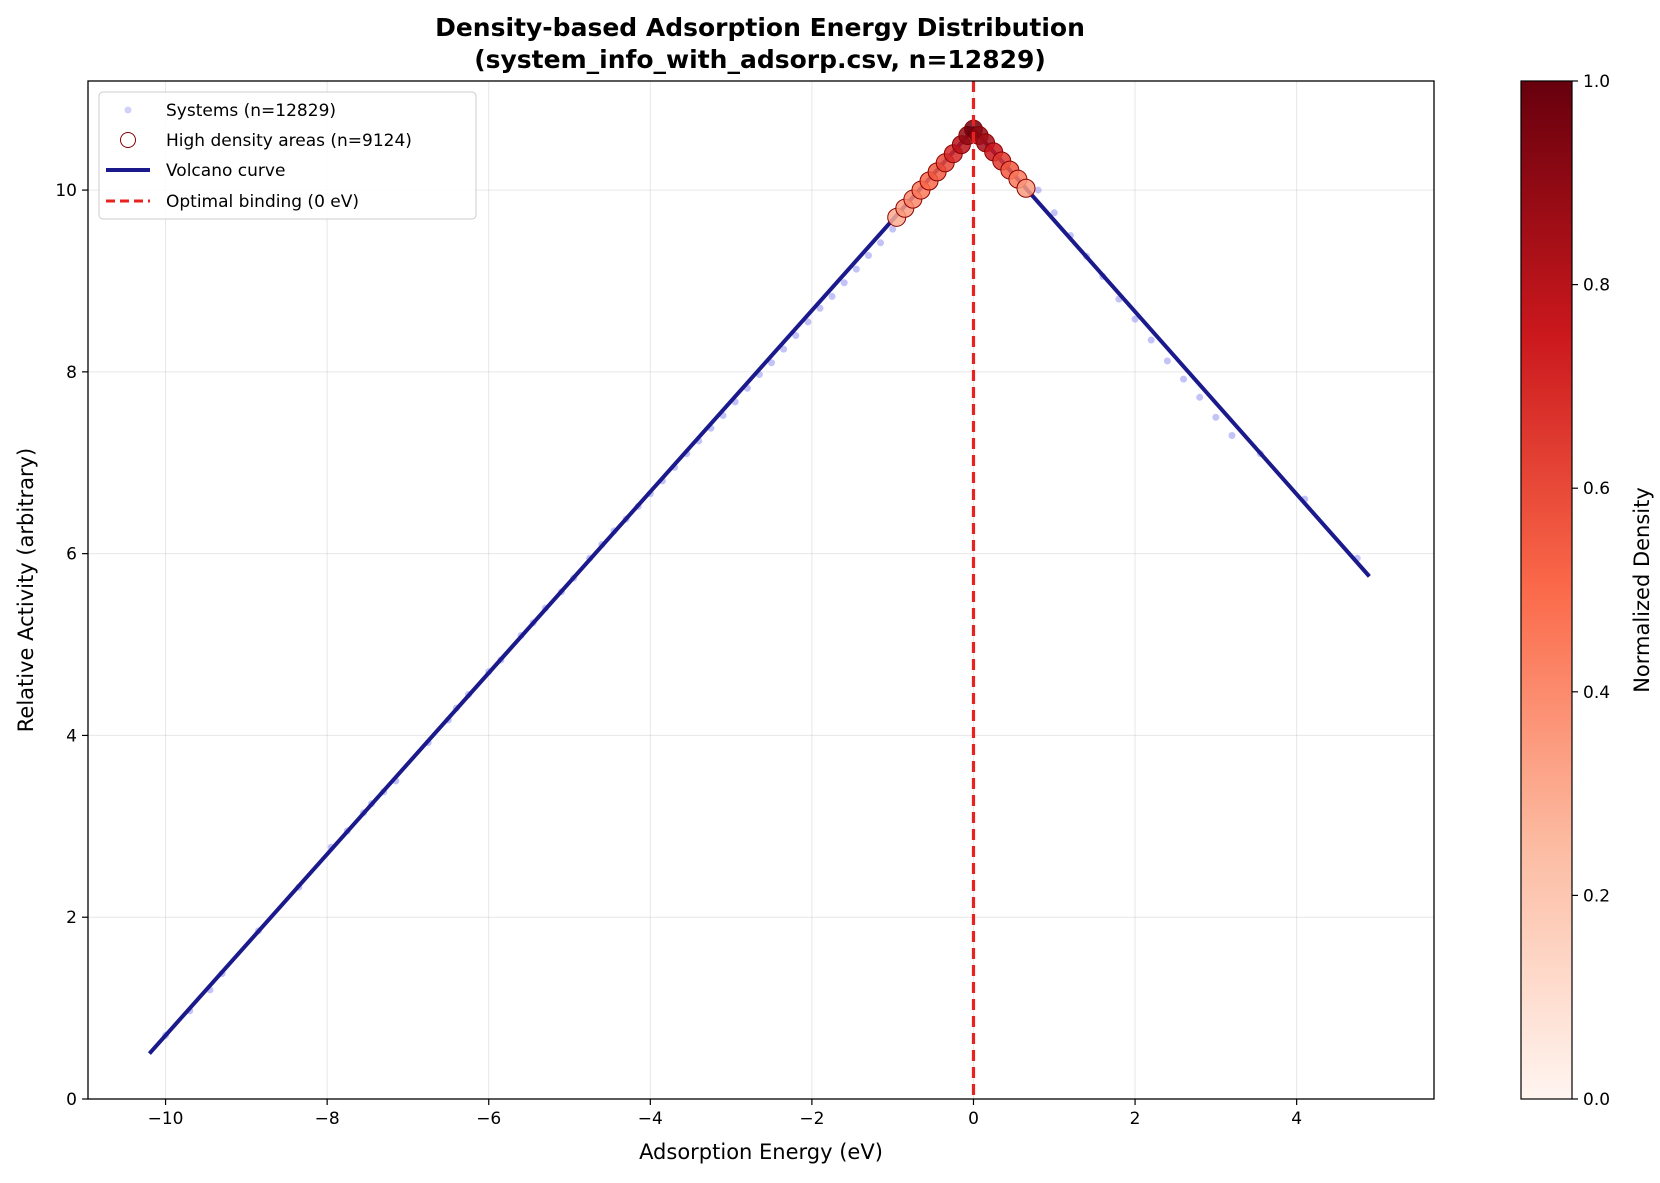 Image resolution: width=1660 pixels, height=1183 pixels. Describe the element at coordinates (650, 1119) in the screenshot. I see `x-tick-label: −4` at that location.